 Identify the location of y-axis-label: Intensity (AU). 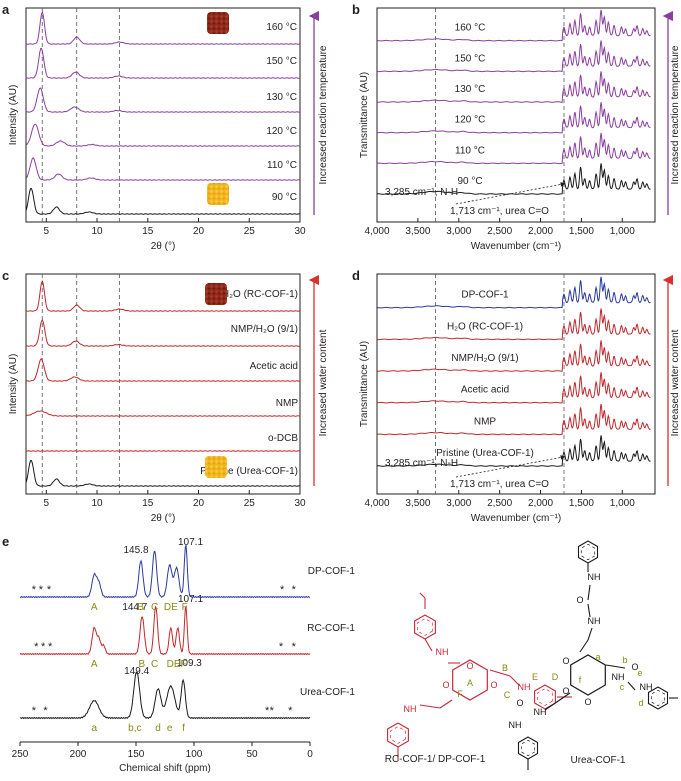
(13, 115).